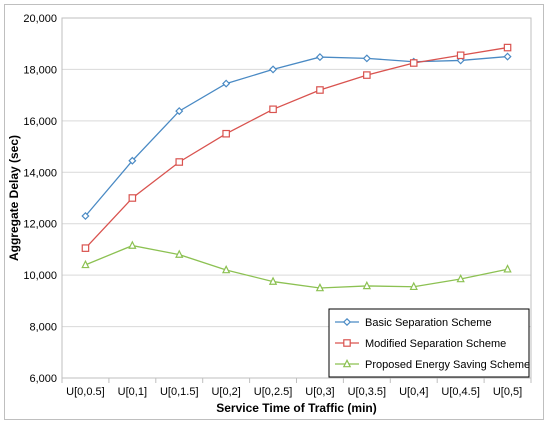 The image size is (550, 425). Describe the element at coordinates (319, 392) in the screenshot. I see `x-tick-label: U[0,3]` at that location.